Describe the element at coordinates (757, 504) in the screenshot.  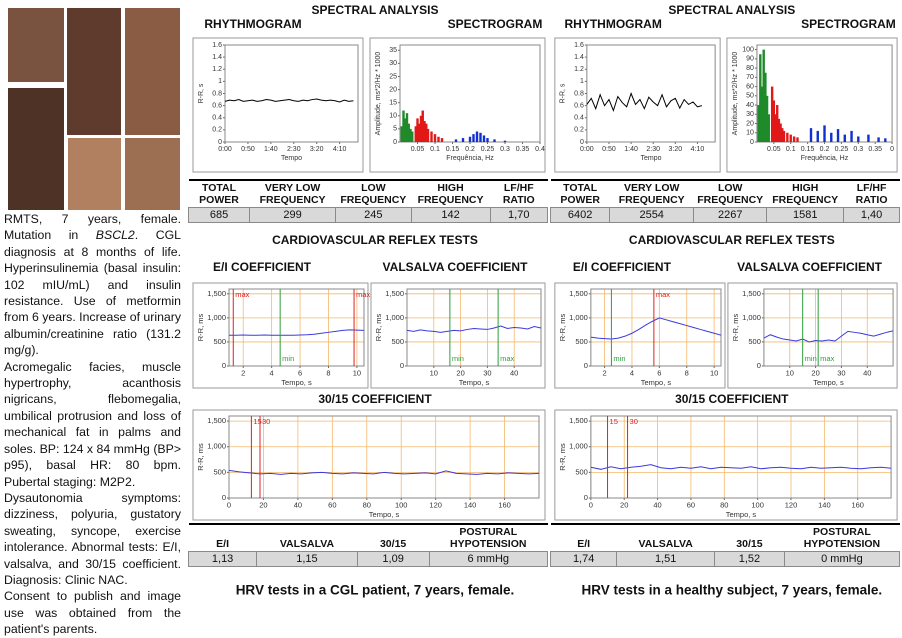
I see `x-tick-label: 100` at that location.